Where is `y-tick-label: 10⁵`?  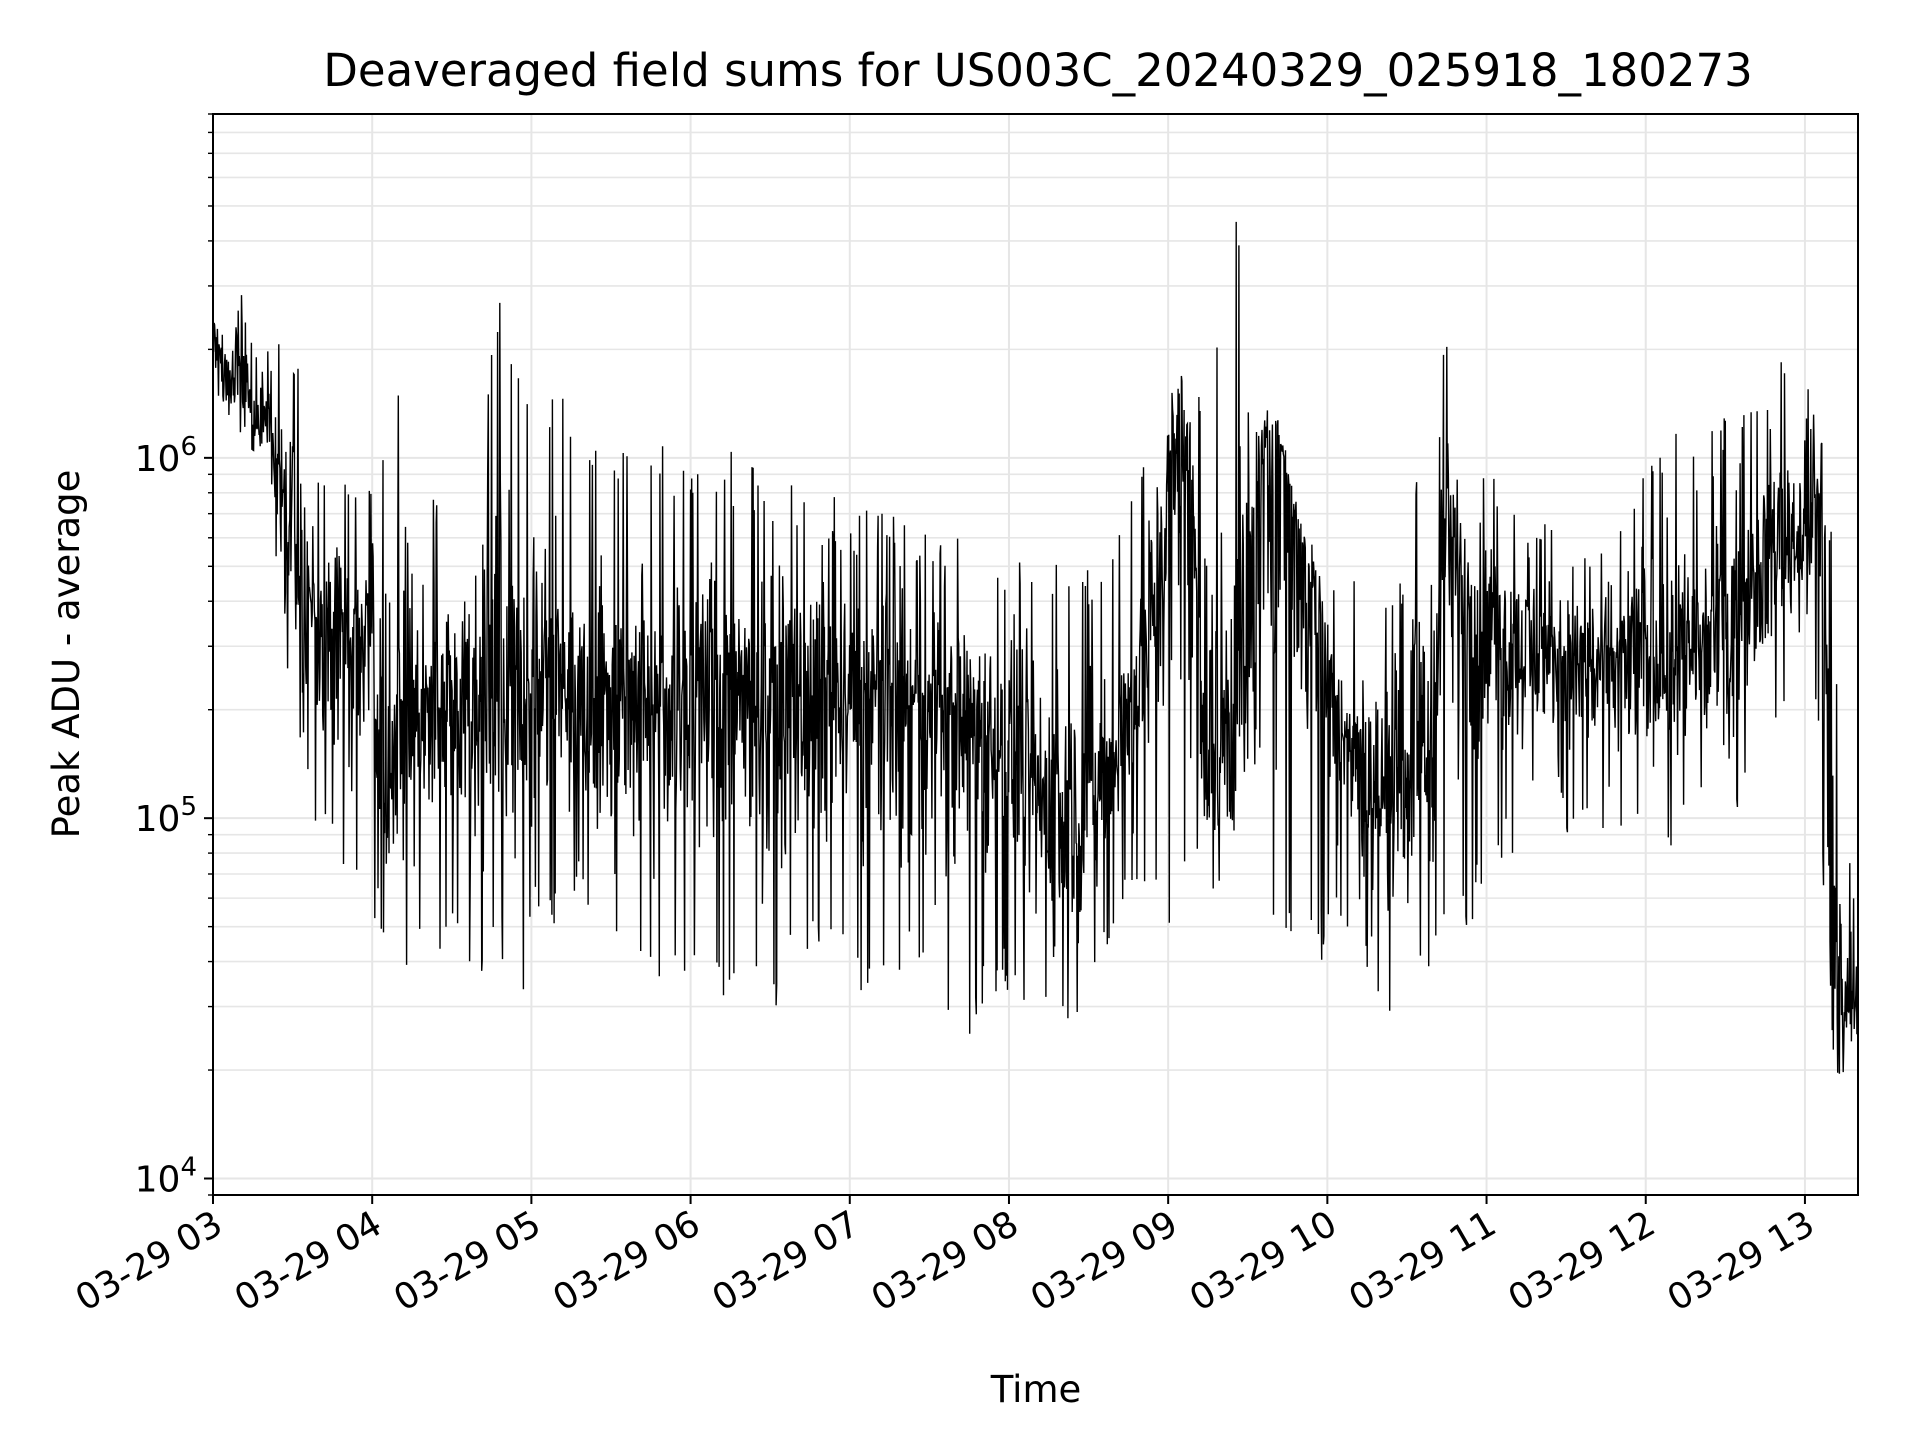
y-tick-label: 10⁵ is located at coordinates (166, 816).